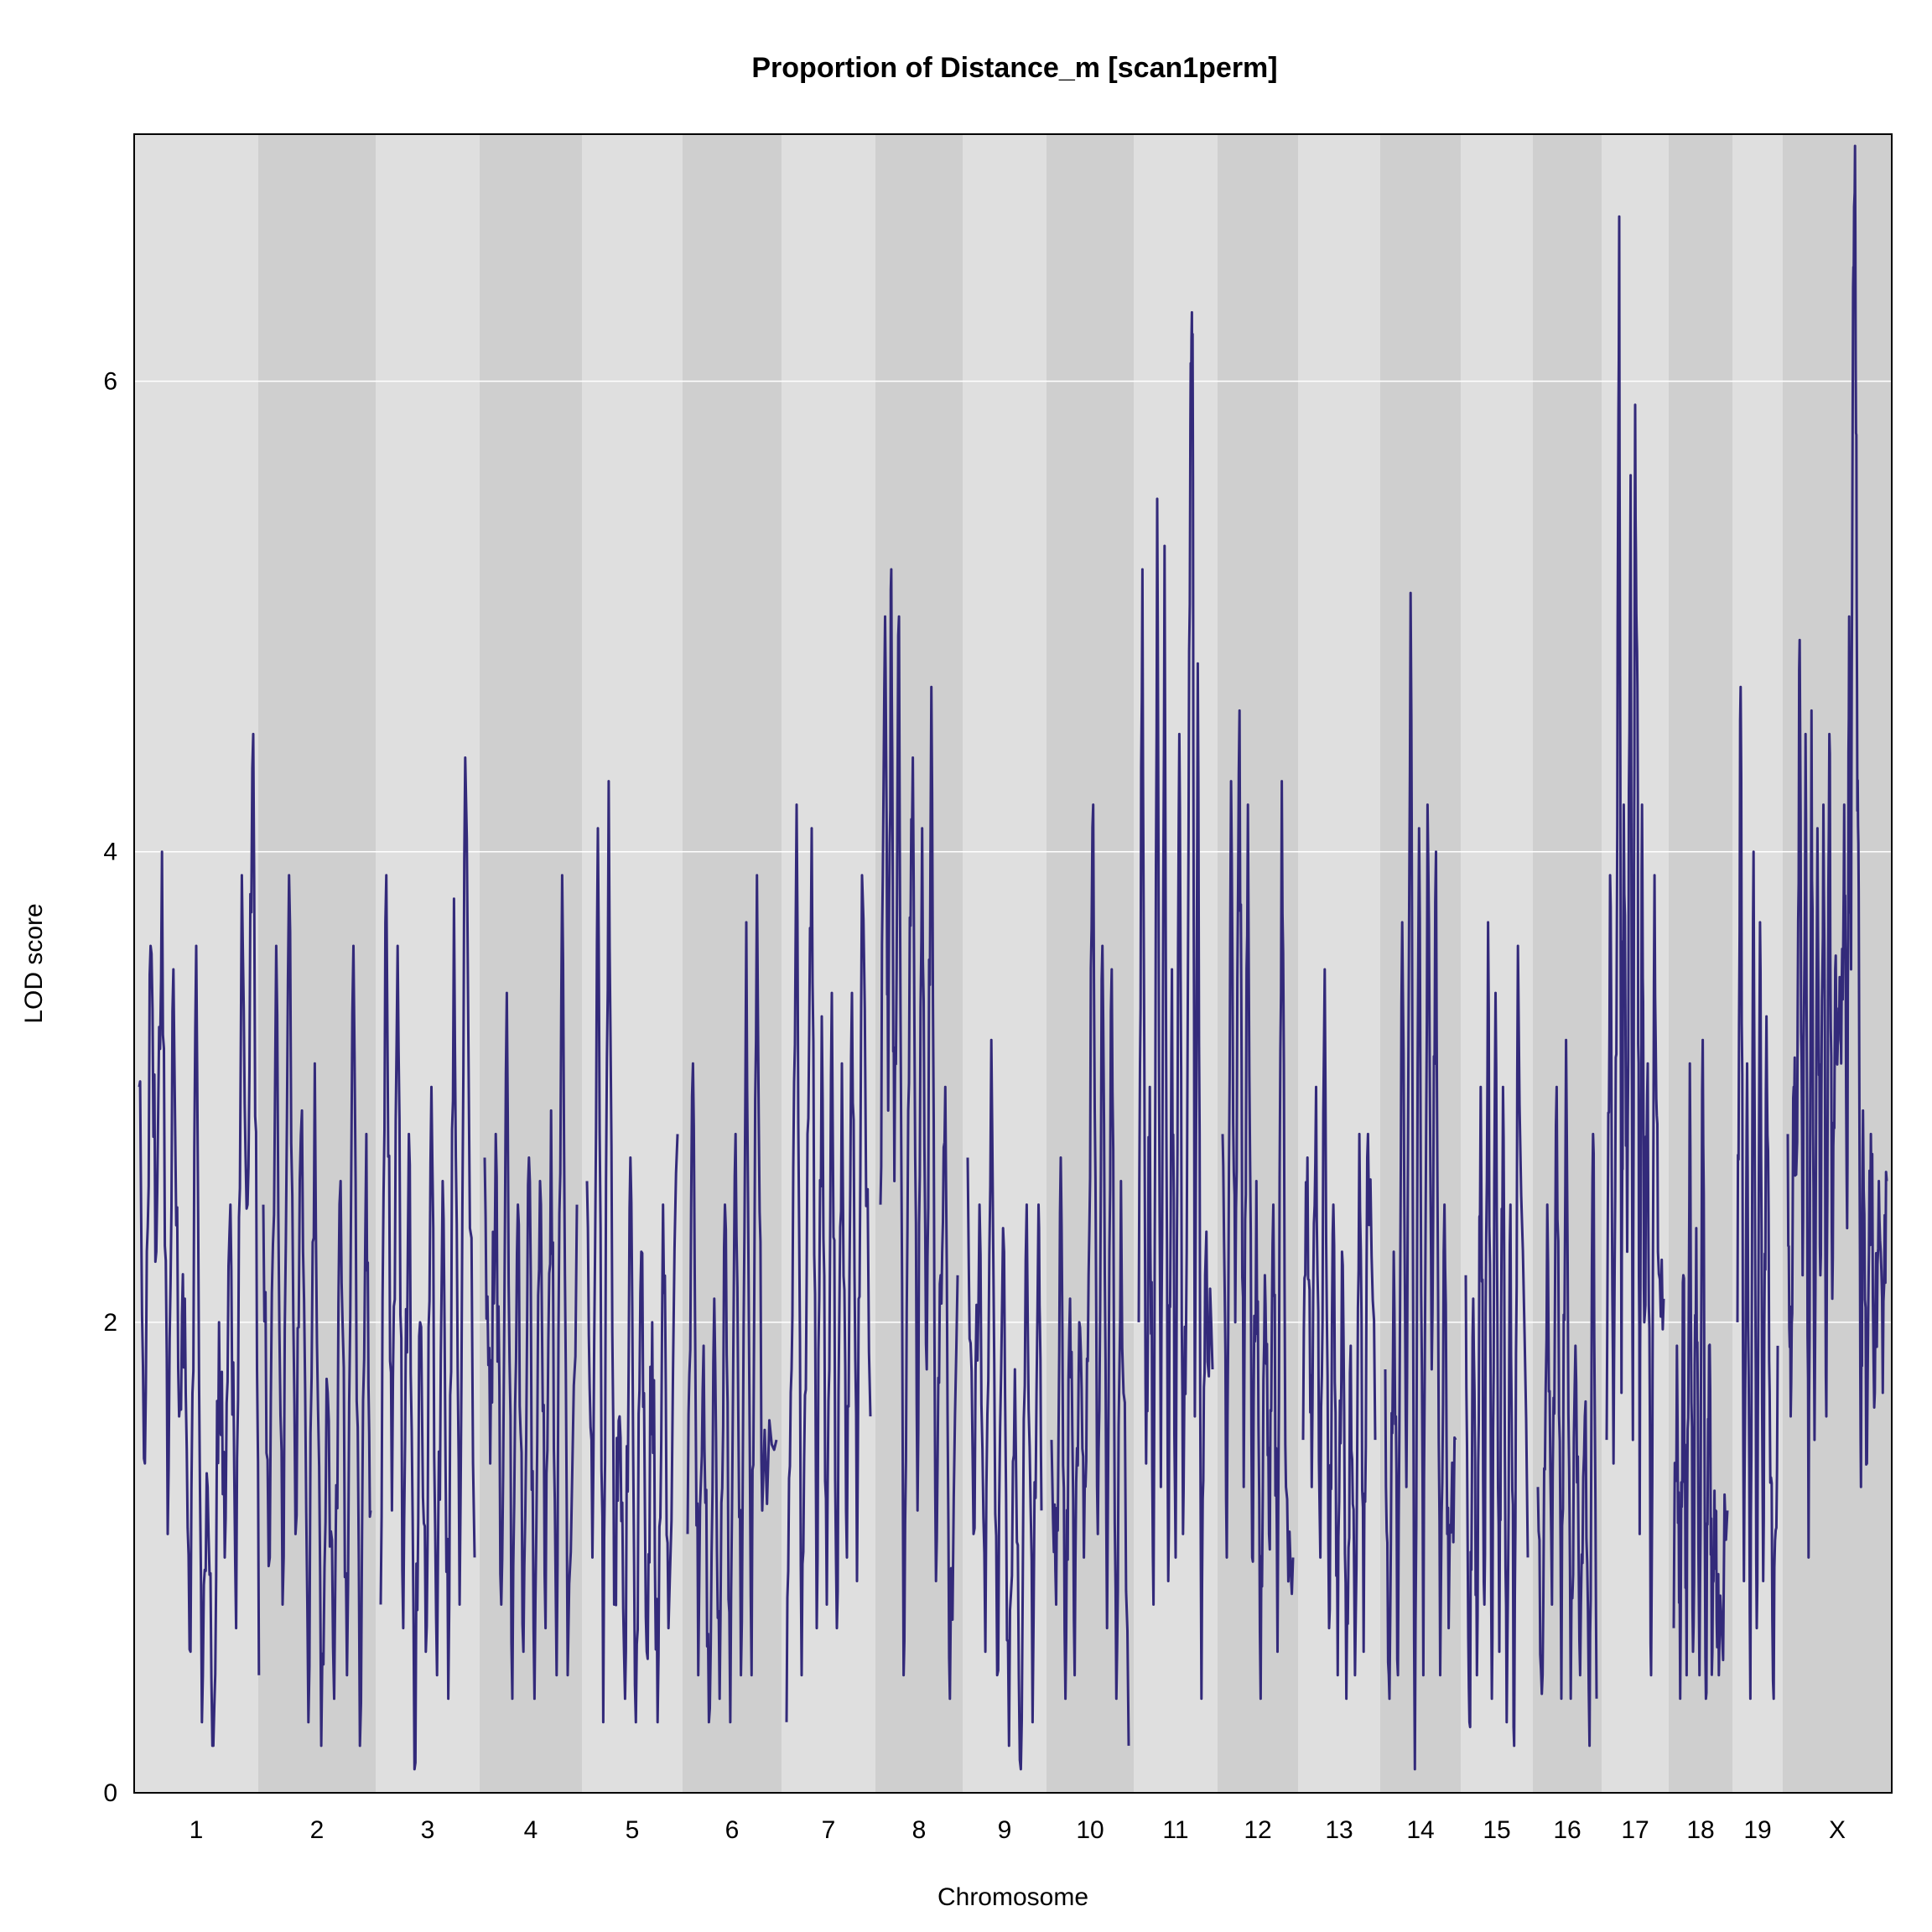 The width and height of the screenshot is (1932, 1932). I want to click on chart-title: Proportion of Distance_m [scan1perm], so click(1014, 68).